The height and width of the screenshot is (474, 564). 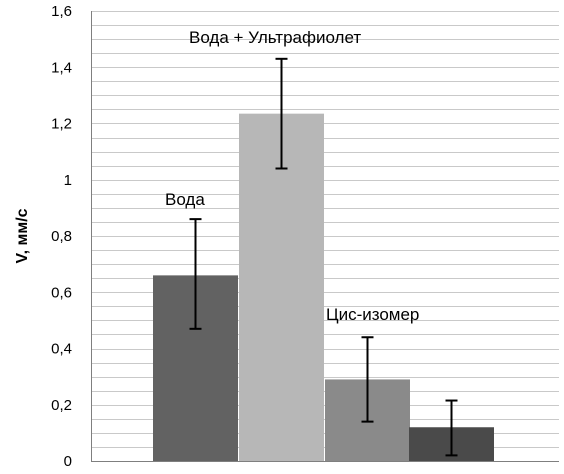 What do you see at coordinates (185, 199) in the screenshot?
I see `annotation-voda: Вода` at bounding box center [185, 199].